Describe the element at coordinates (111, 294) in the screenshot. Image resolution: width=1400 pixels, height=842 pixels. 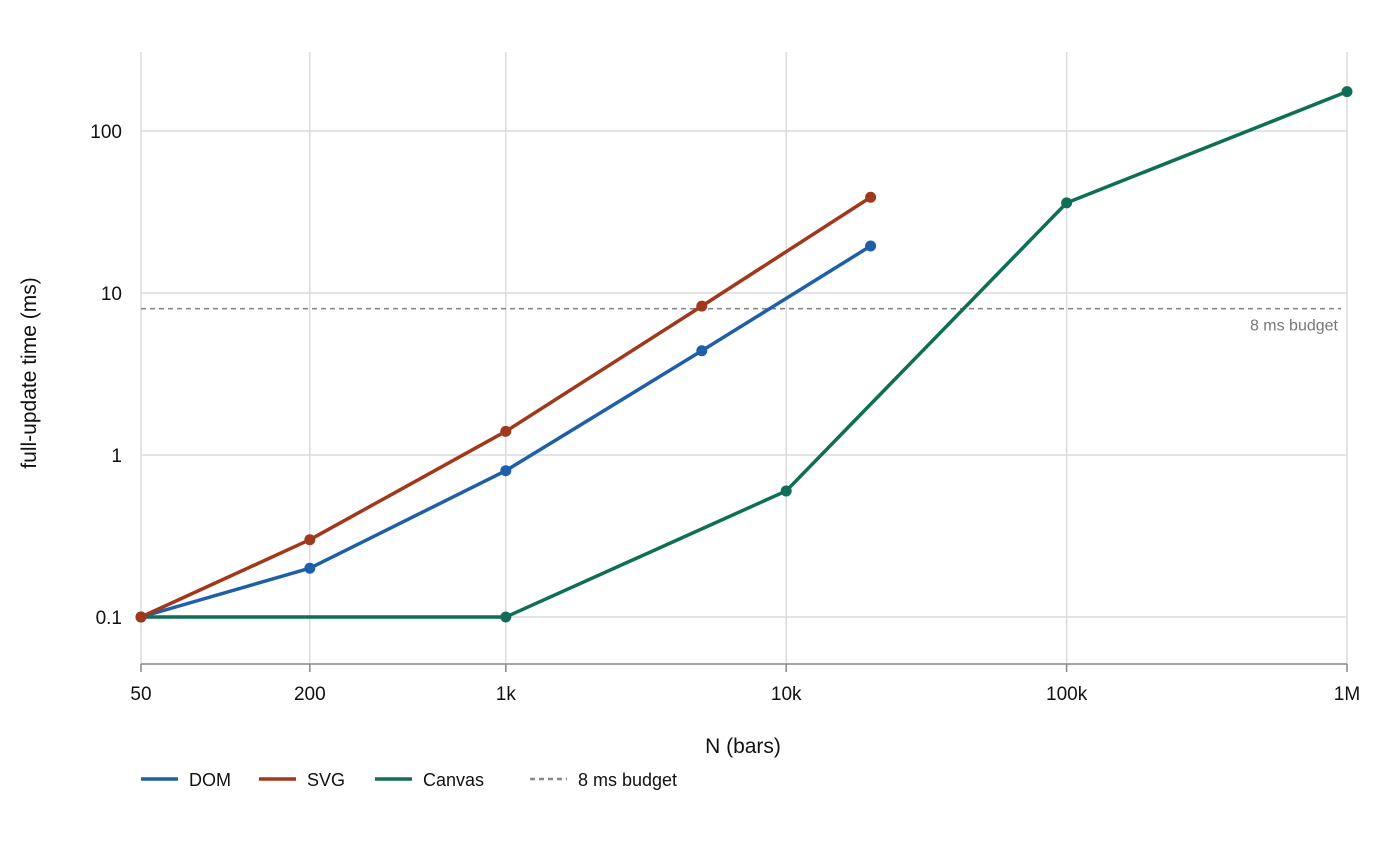
I see `y-tick-label: 10` at that location.